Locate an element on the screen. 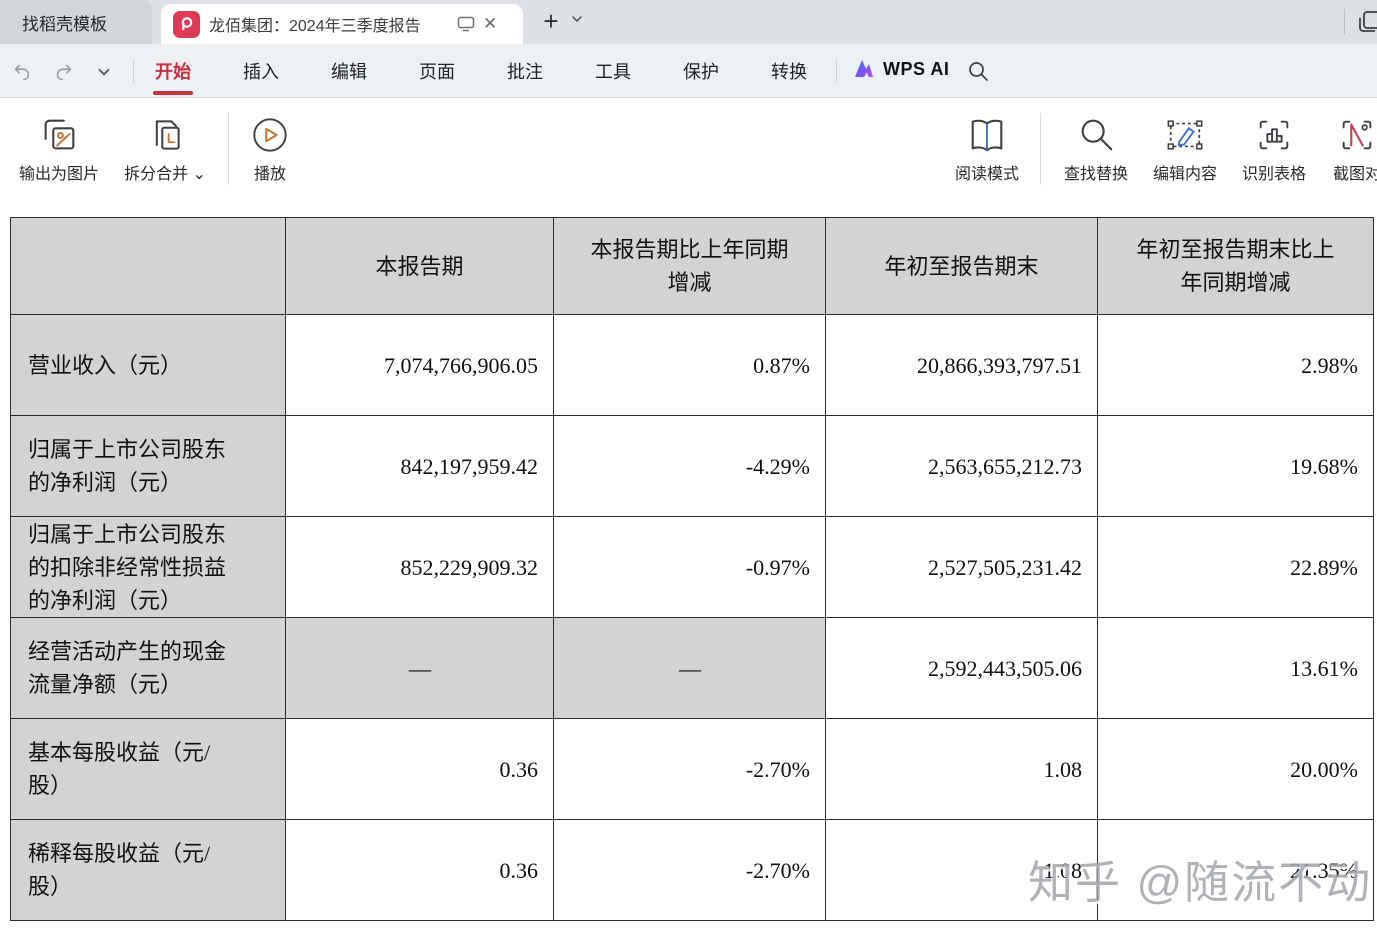  wps-ai-button: WPS AI is located at coordinates (900, 69).